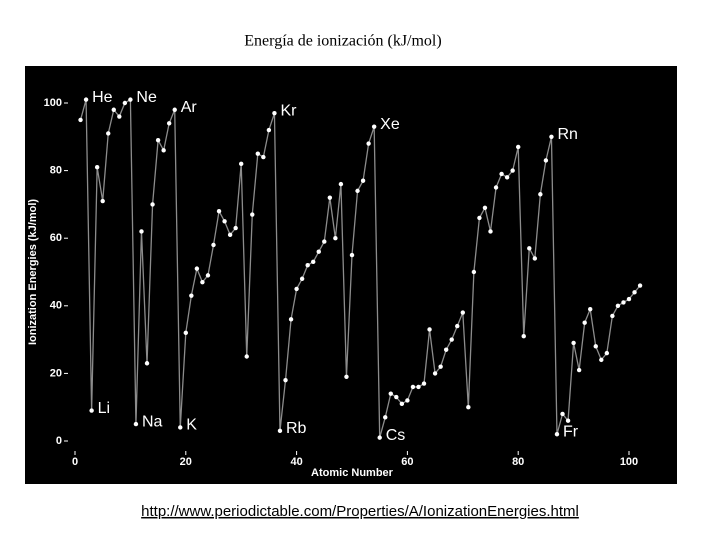  Describe the element at coordinates (352, 473) in the screenshot. I see `x-axis-label: Atomic Number` at that location.